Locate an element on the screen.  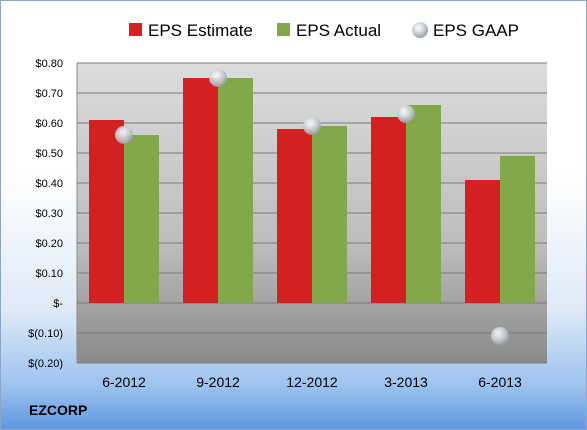
y-tick-label: $(0.20) is located at coordinates (45, 364).